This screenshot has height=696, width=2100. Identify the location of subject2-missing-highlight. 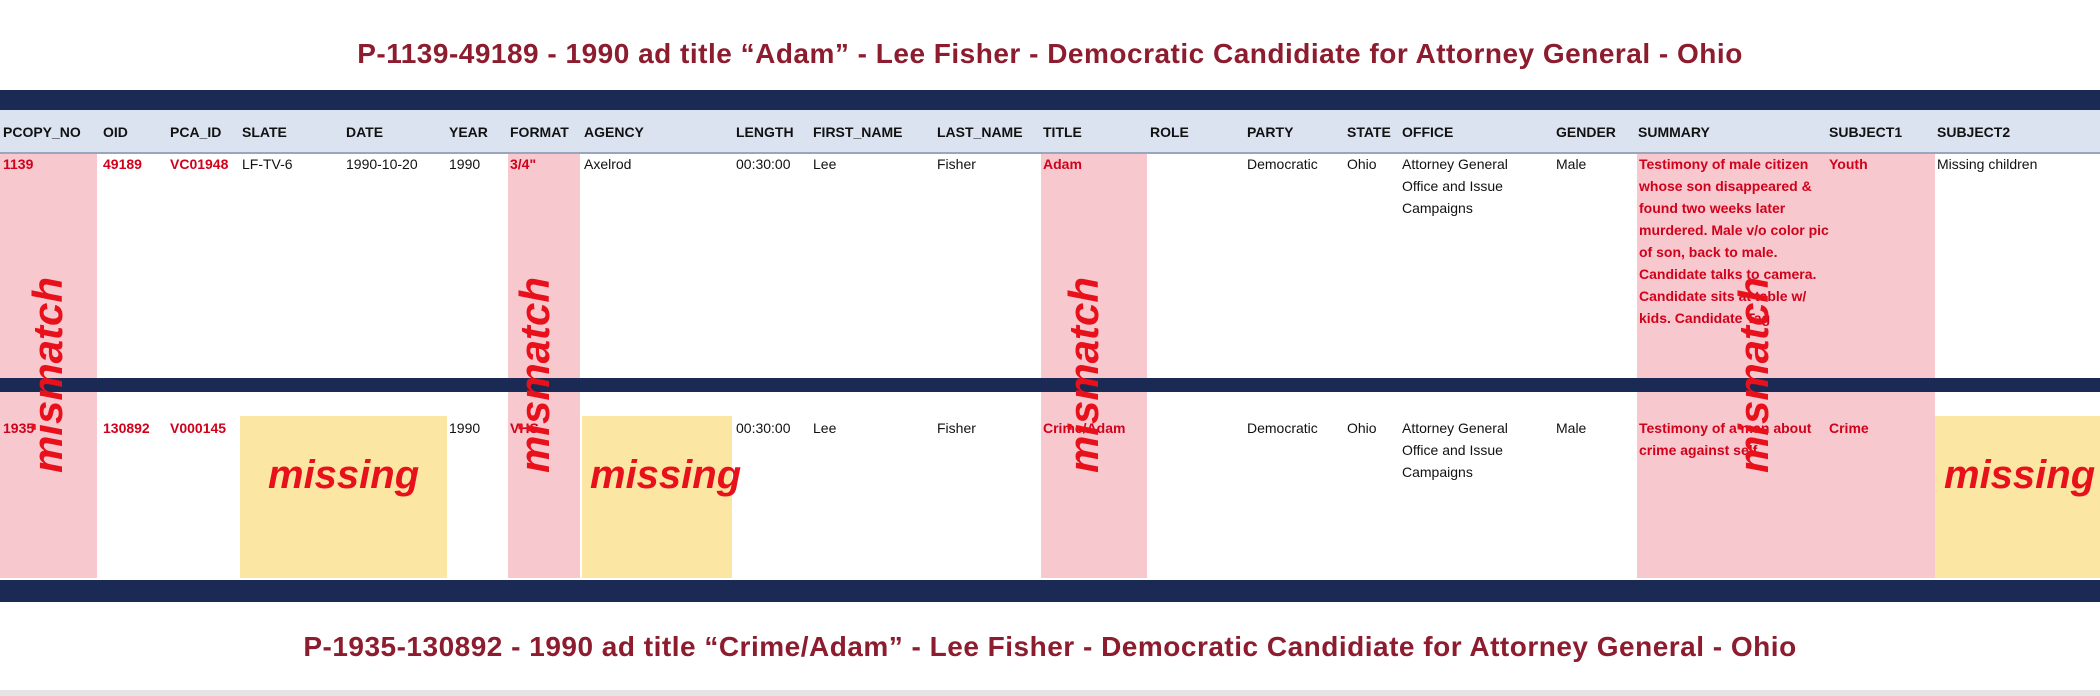
(2017, 497).